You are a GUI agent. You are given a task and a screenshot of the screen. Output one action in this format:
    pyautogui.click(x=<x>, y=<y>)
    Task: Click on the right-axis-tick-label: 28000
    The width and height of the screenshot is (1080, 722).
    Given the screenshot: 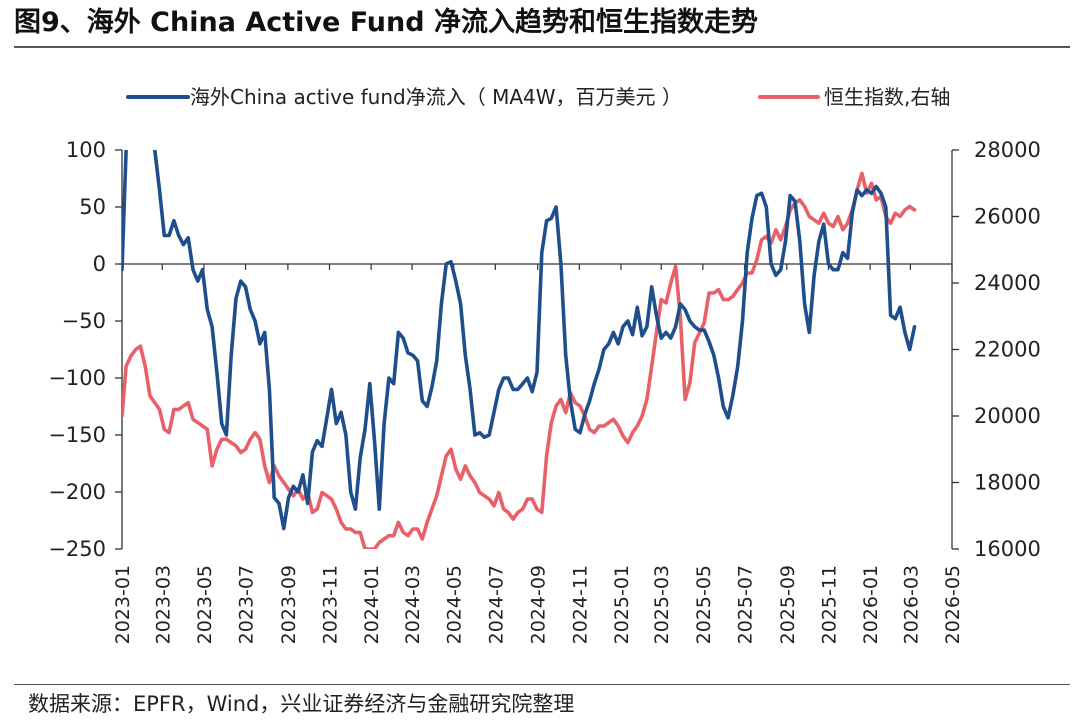 What is the action you would take?
    pyautogui.click(x=1007, y=150)
    